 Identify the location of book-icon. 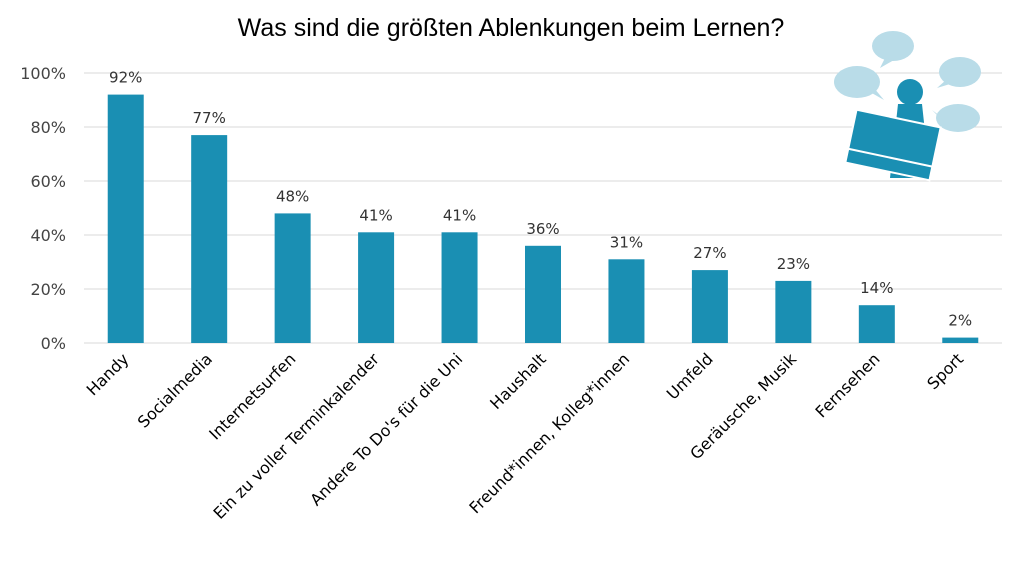
(893, 145).